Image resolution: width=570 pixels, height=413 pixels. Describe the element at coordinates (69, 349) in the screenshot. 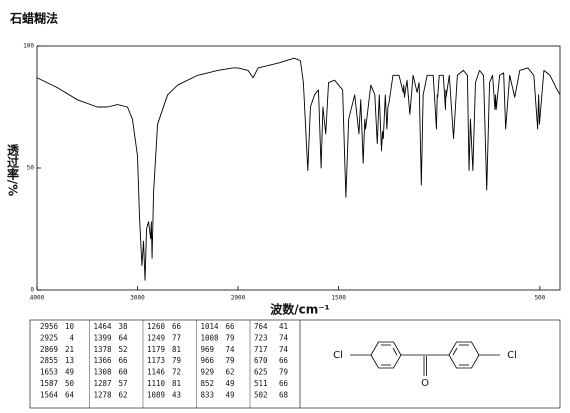

I see `peak-transmittance: 21` at that location.